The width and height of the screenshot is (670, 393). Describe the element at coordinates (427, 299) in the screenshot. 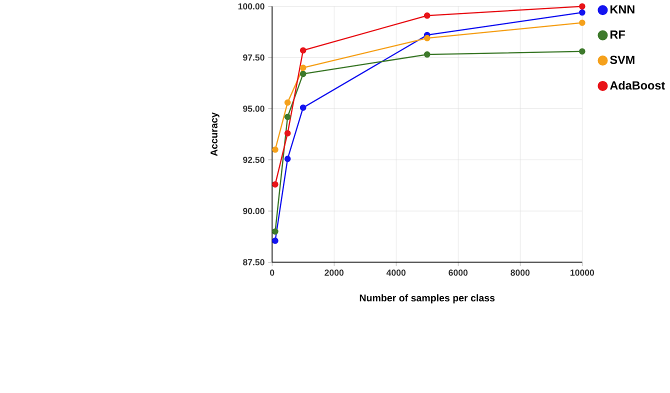

I see `x-axis-title: Number of samples per class` at that location.